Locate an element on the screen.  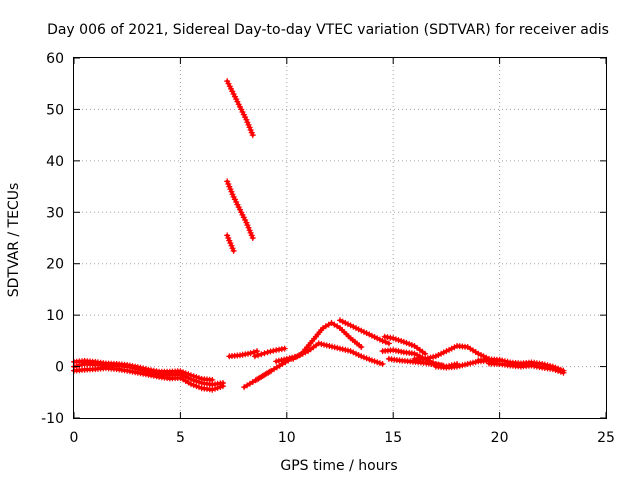
y-tick-label: 30 is located at coordinates (55, 213).